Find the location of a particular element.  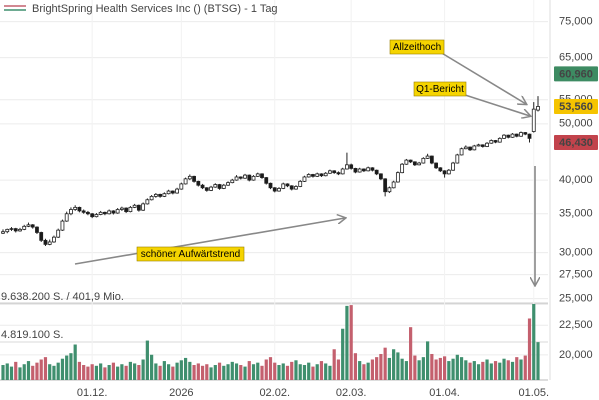

y-tick-label: 27,500 is located at coordinates (576, 275).